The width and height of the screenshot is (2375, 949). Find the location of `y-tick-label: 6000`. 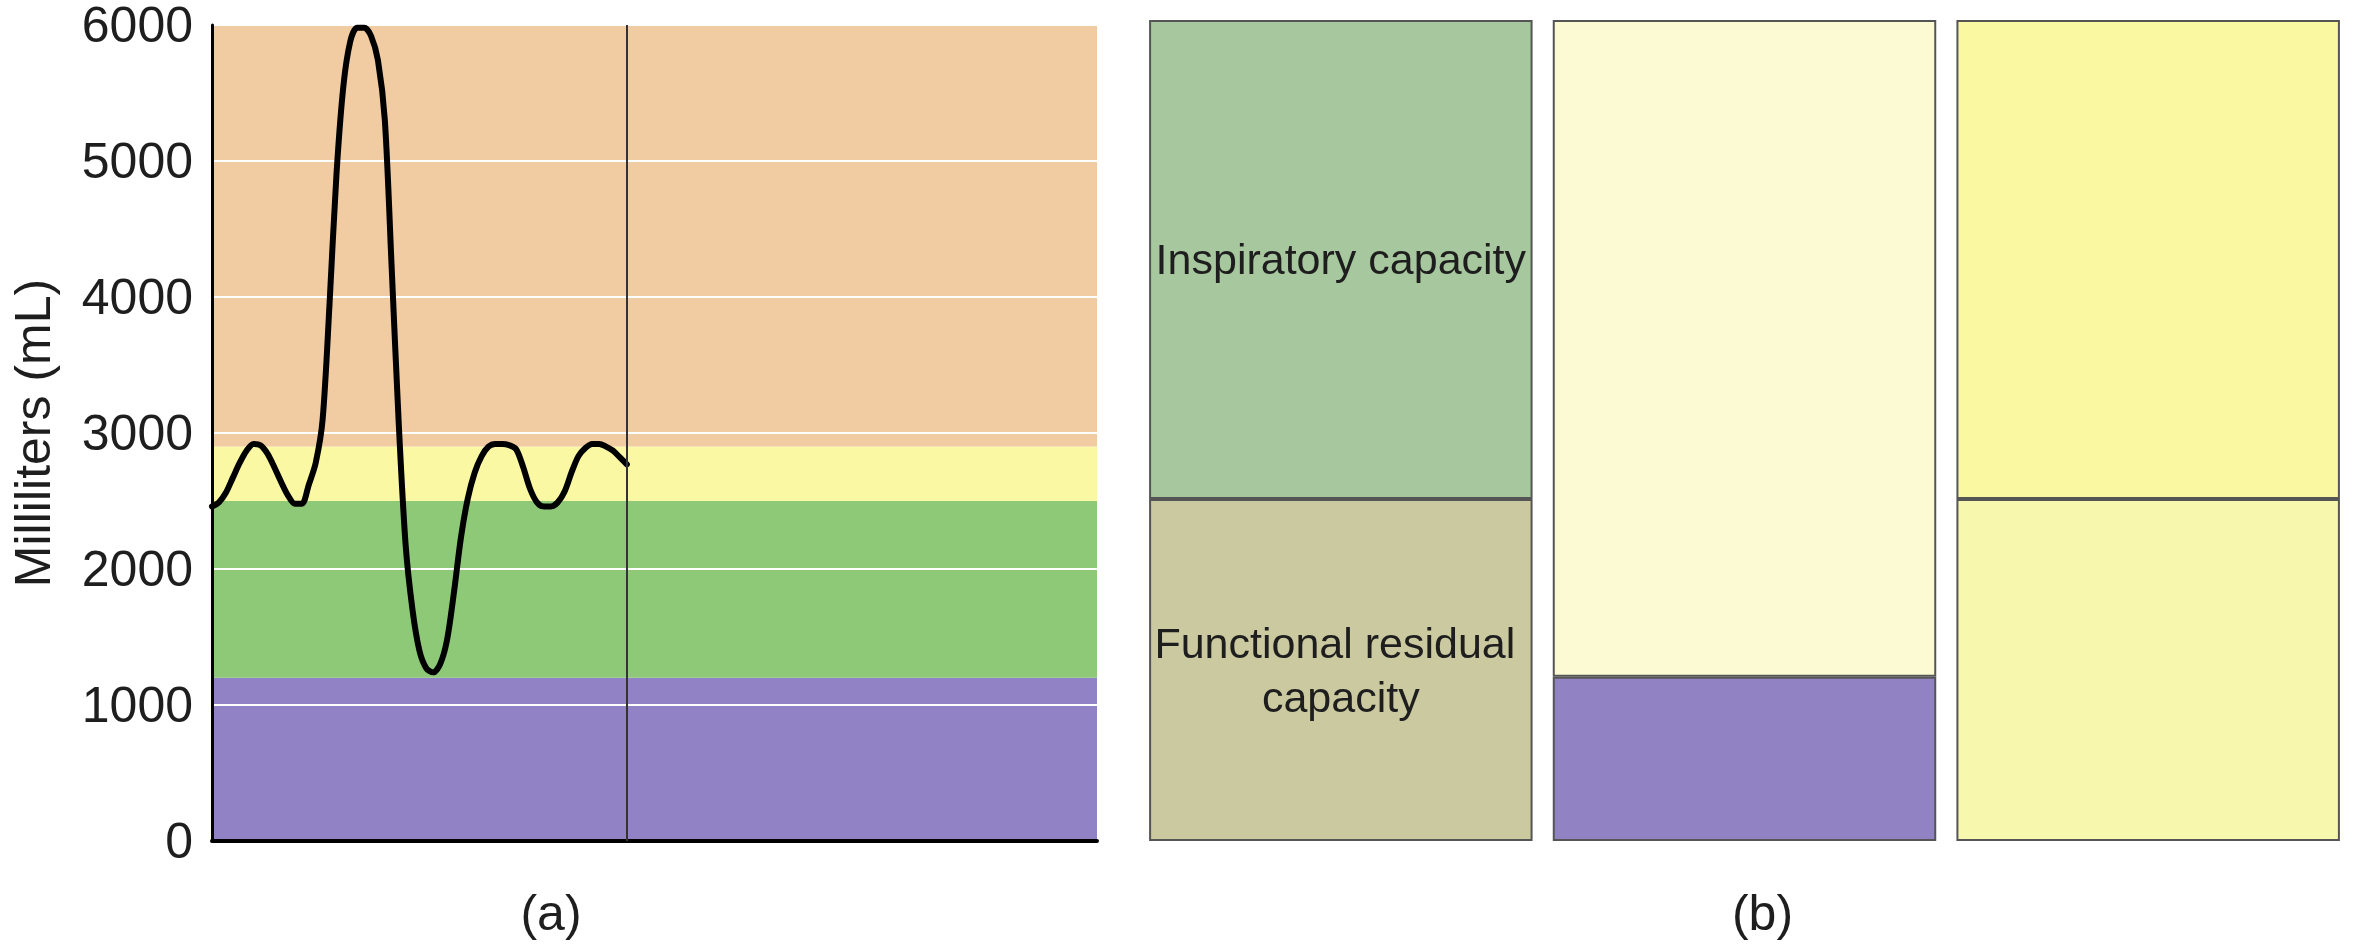

y-tick-label: 6000 is located at coordinates (137, 26).